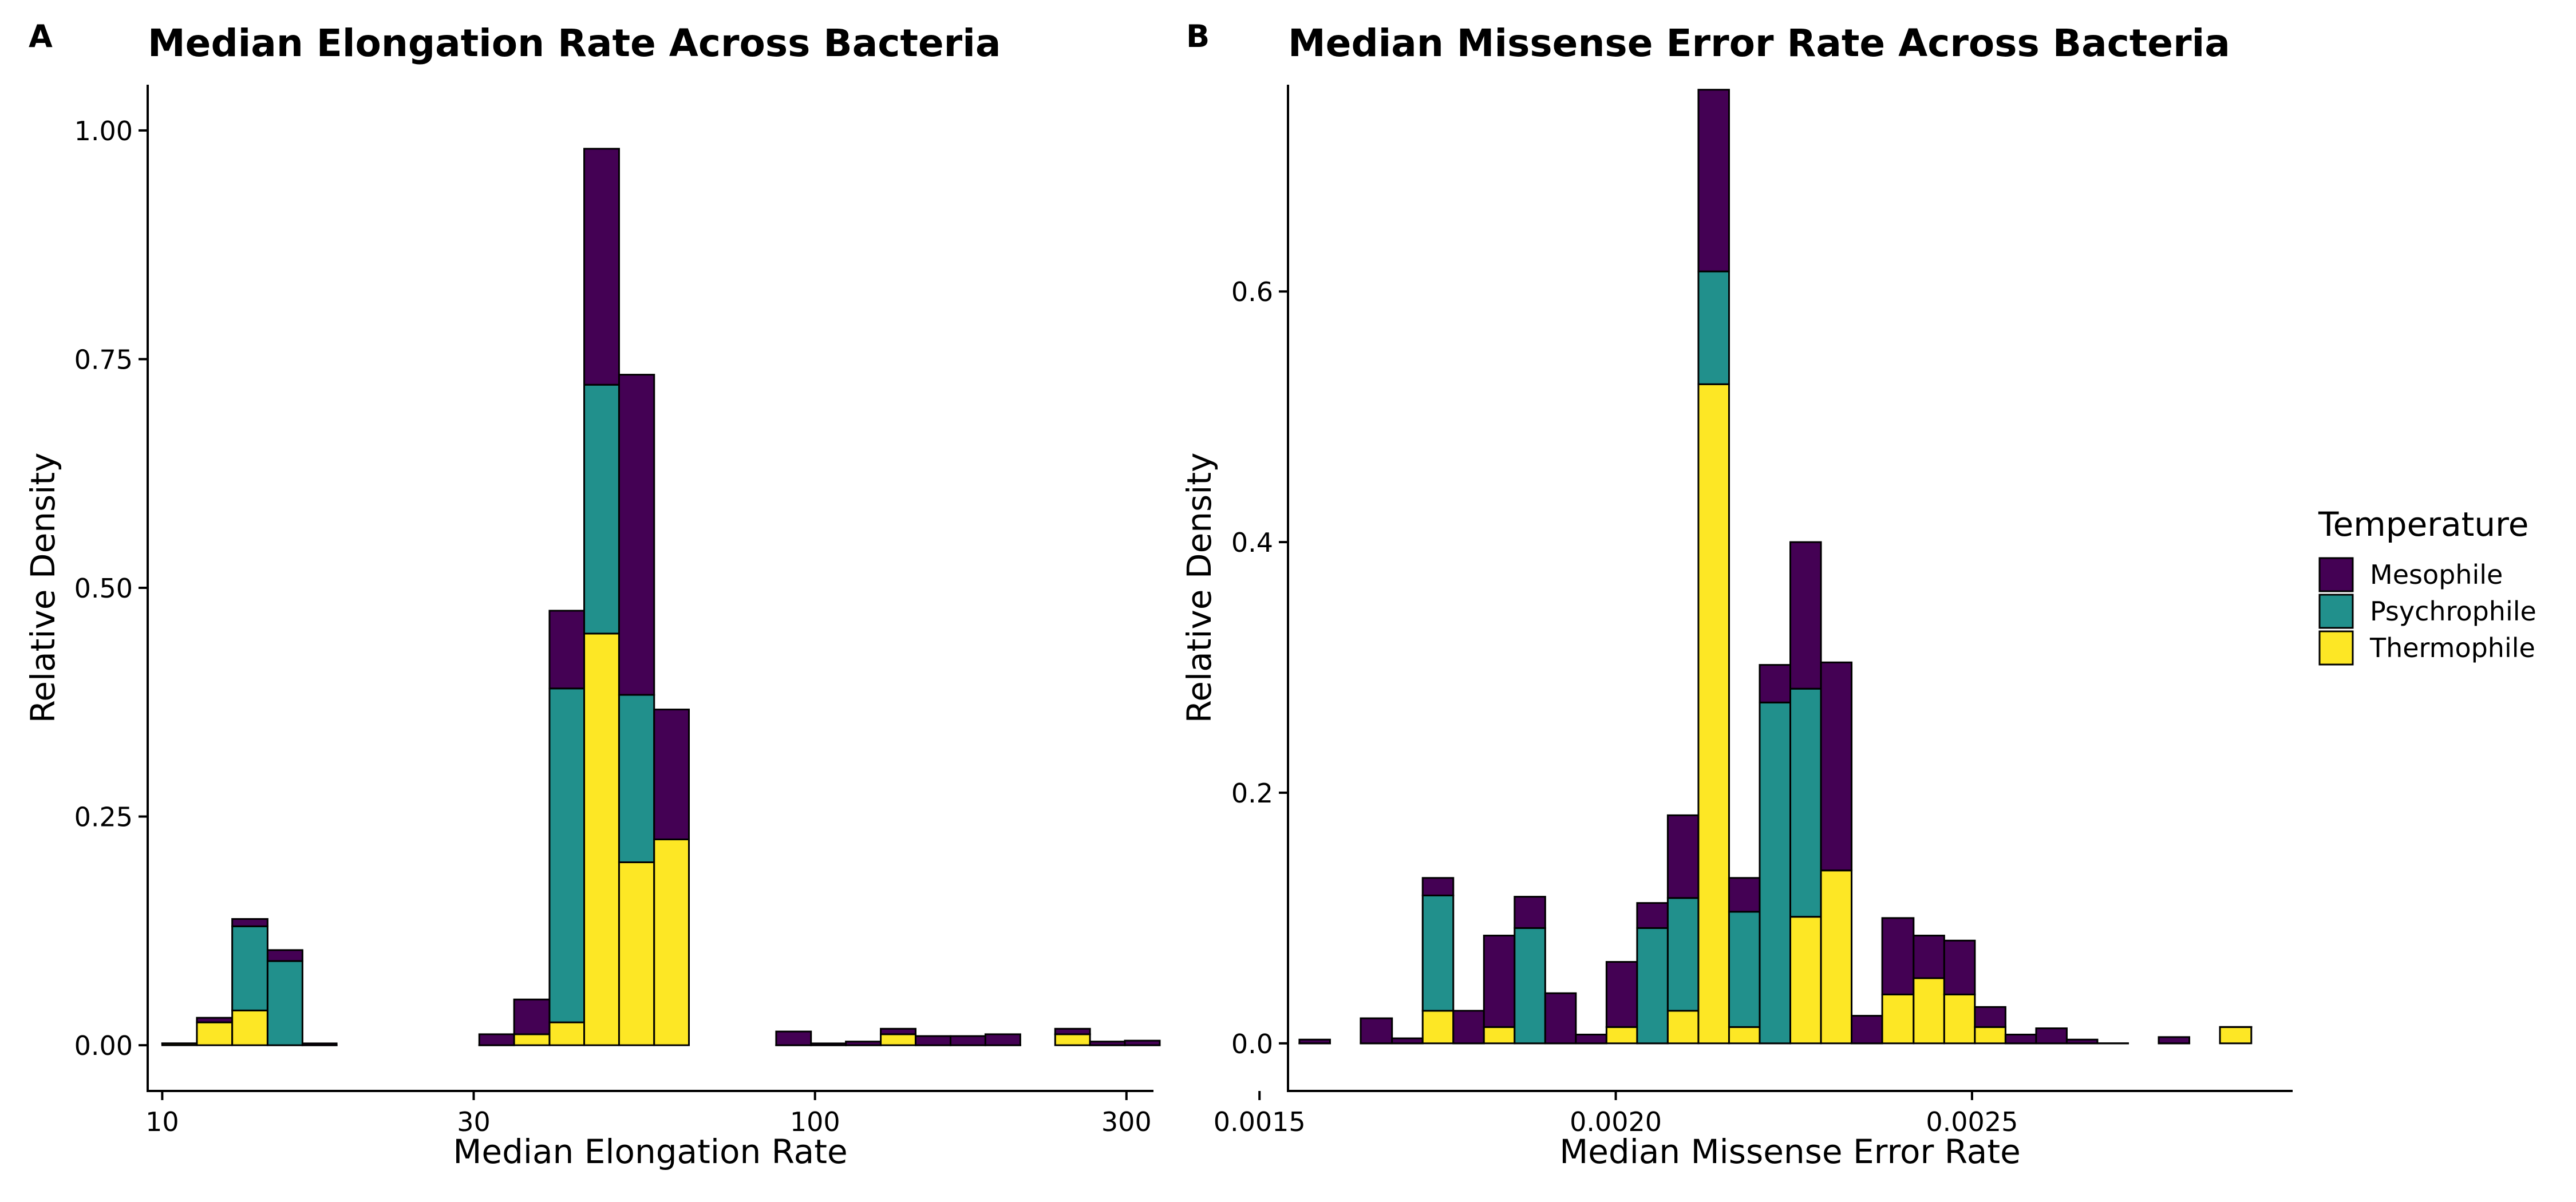 Image resolution: width=2576 pixels, height=1202 pixels. I want to click on panel-b-y-axis-label: Relative Density, so click(1199, 588).